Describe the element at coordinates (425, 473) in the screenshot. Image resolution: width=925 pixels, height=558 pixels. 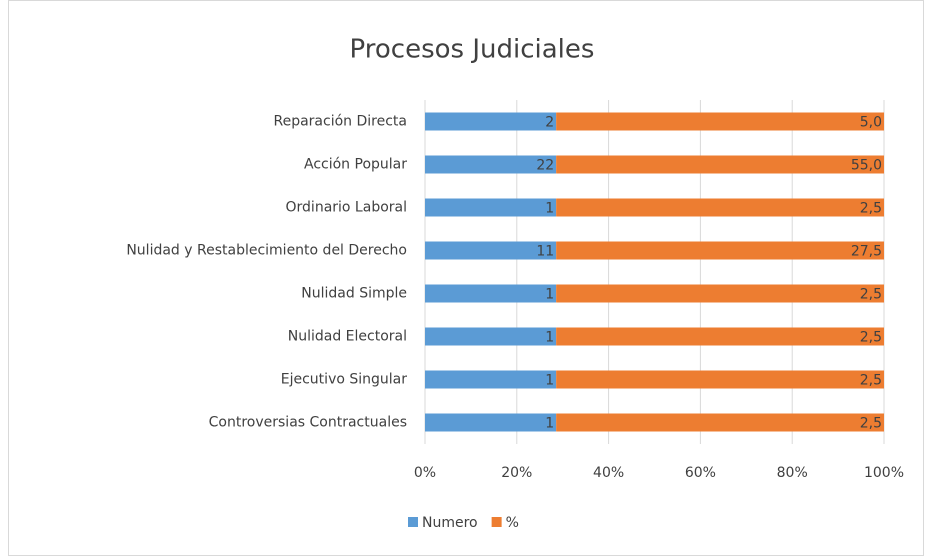
I see `x-tick-label: 0%` at that location.